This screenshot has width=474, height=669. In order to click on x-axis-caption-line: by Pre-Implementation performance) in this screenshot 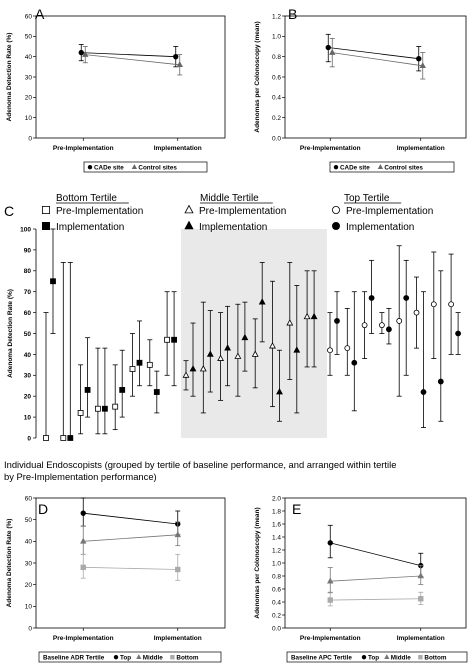, I will do `click(80, 476)`.